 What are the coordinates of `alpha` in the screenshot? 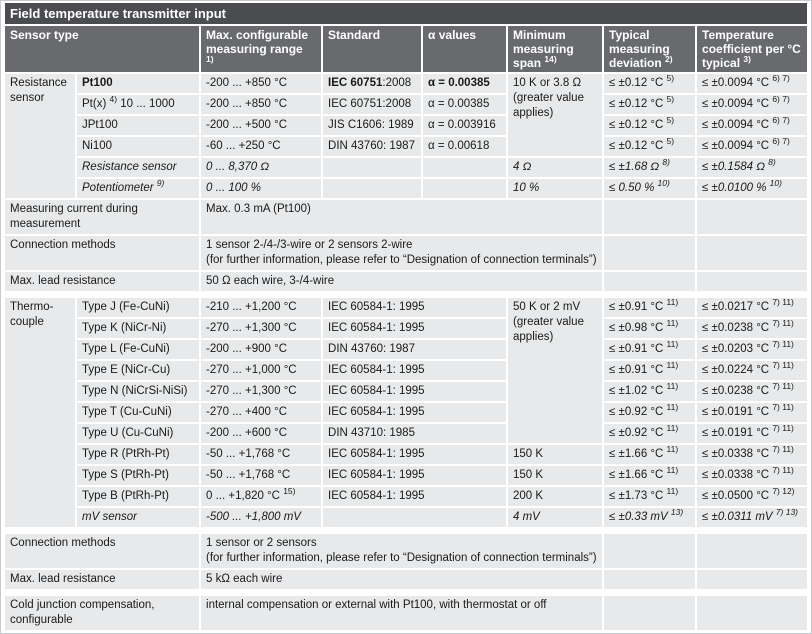 It's located at (465, 167).